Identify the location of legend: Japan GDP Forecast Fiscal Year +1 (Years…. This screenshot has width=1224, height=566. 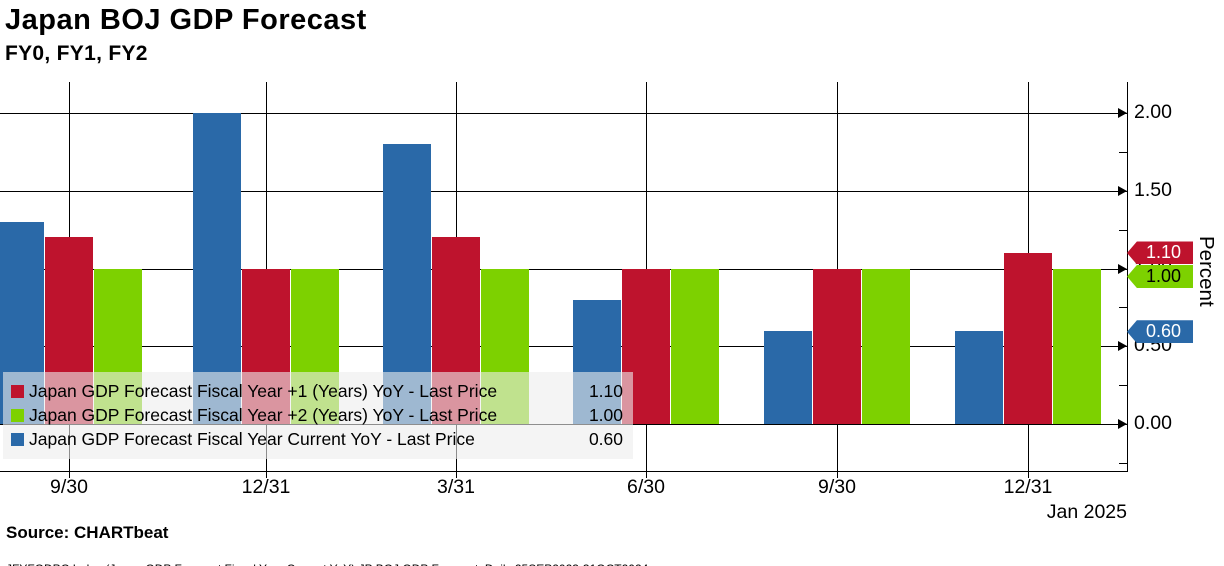
(318, 415).